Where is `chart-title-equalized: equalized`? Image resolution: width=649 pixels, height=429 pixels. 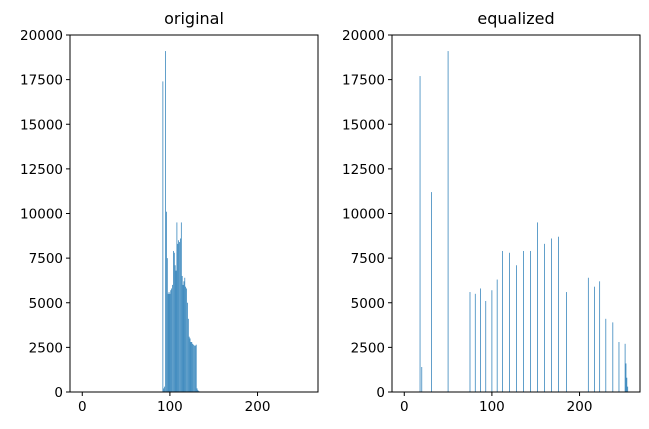 chart-title-equalized: equalized is located at coordinates (515, 18).